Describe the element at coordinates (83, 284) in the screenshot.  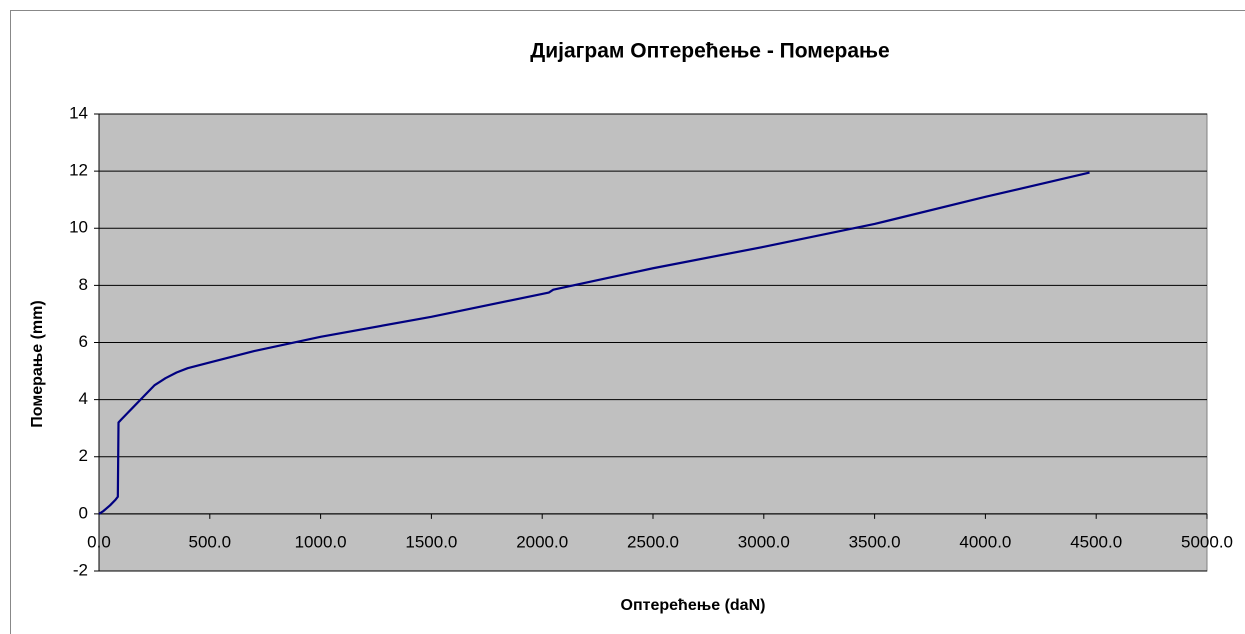
I see `y-tick-label: 8` at that location.